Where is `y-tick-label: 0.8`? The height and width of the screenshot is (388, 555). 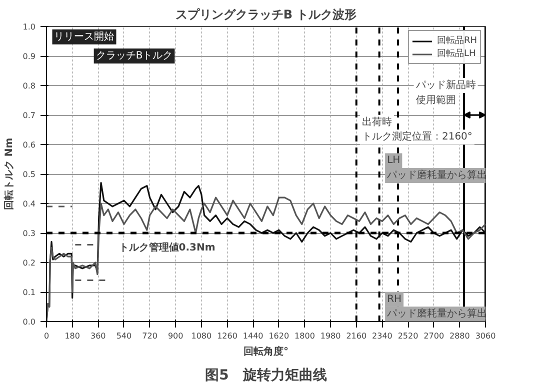
y-tick-label: 0.8 is located at coordinates (29, 86).